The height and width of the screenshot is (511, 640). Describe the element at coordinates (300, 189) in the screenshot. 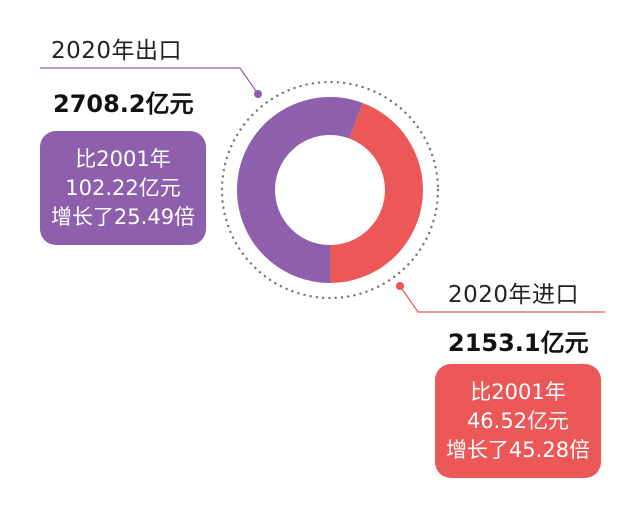

I see `export-slice` at that location.